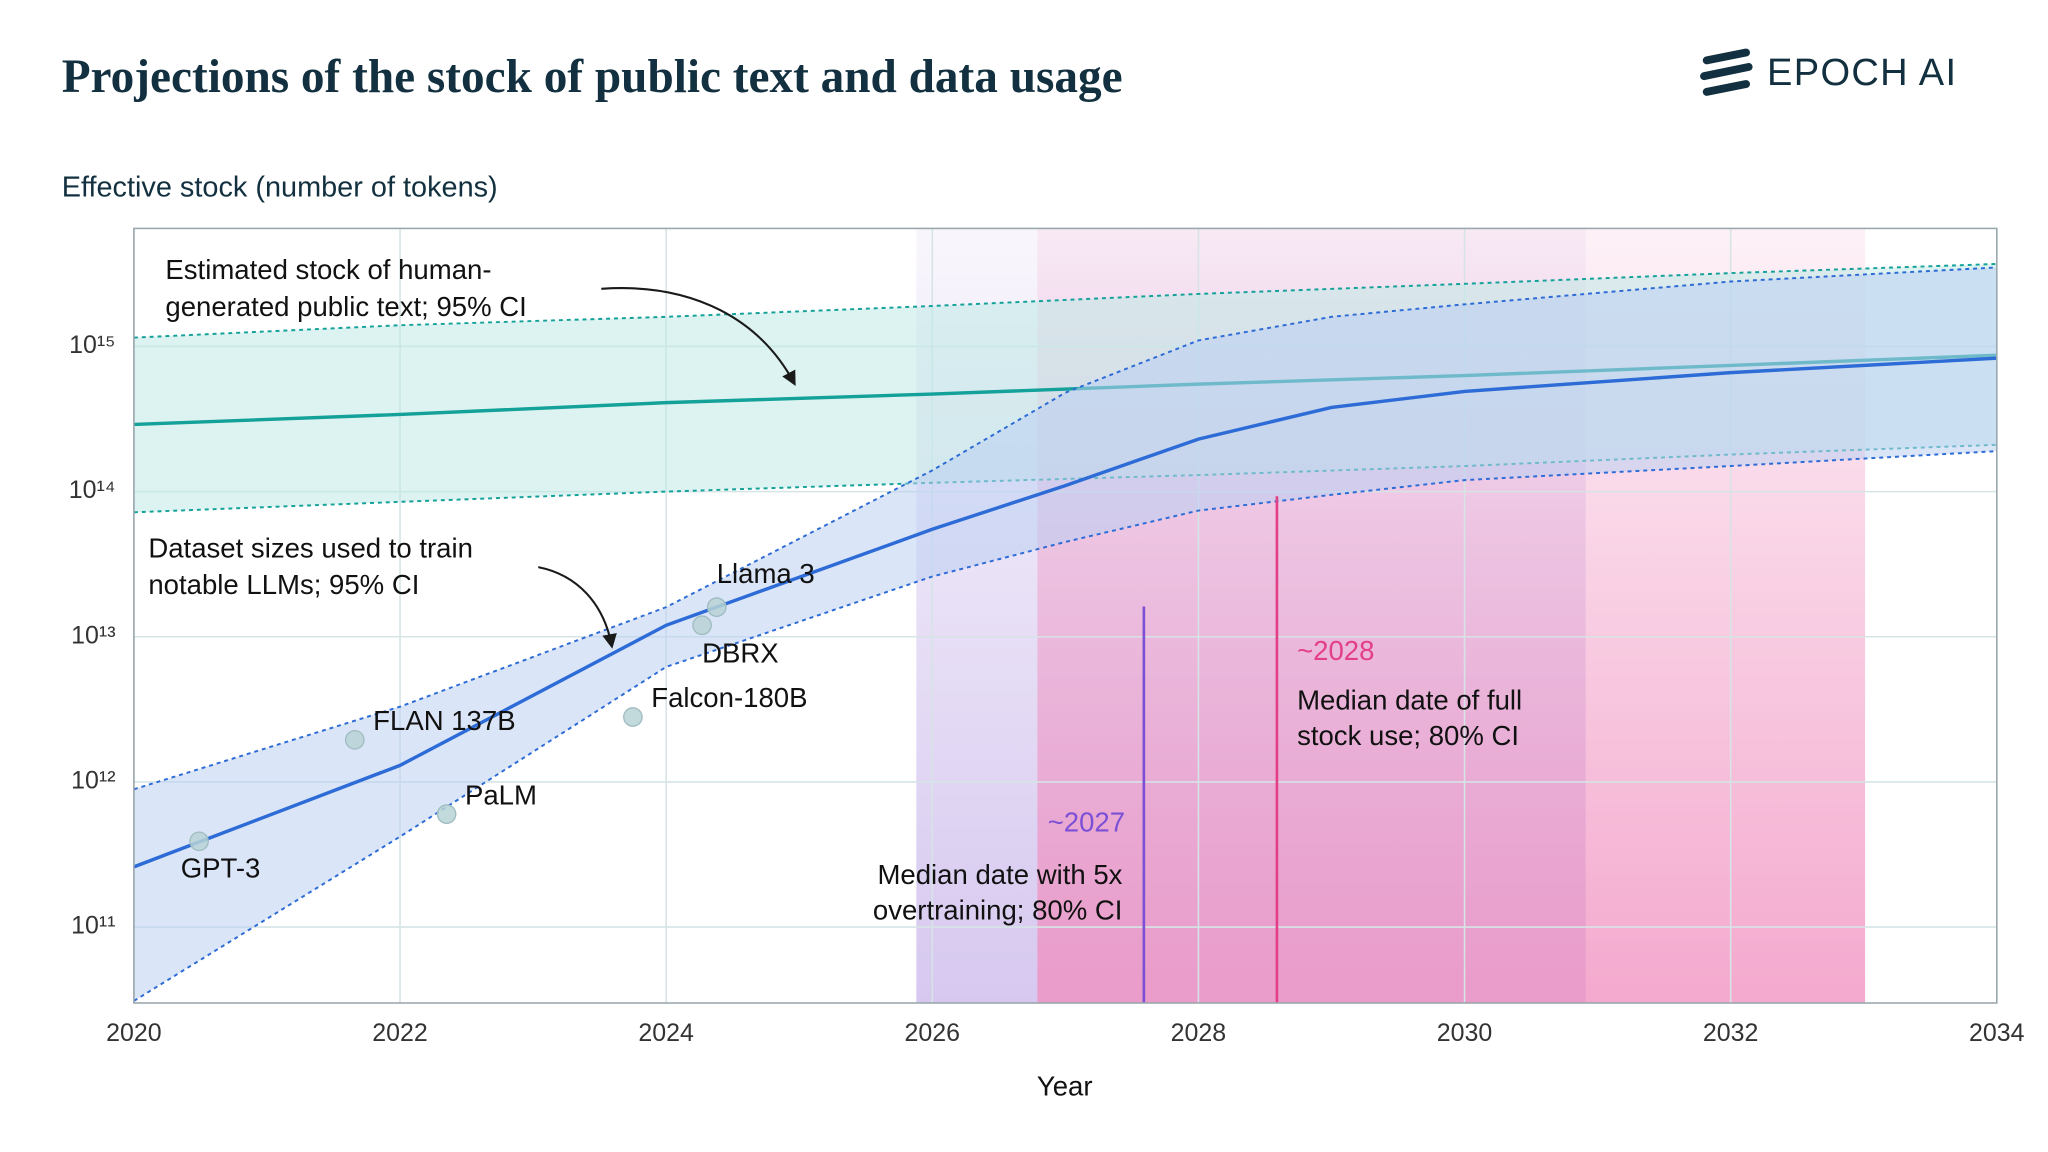 This screenshot has width=2048, height=1152. Describe the element at coordinates (93, 635) in the screenshot. I see `y-tick-label: 10¹³` at that location.